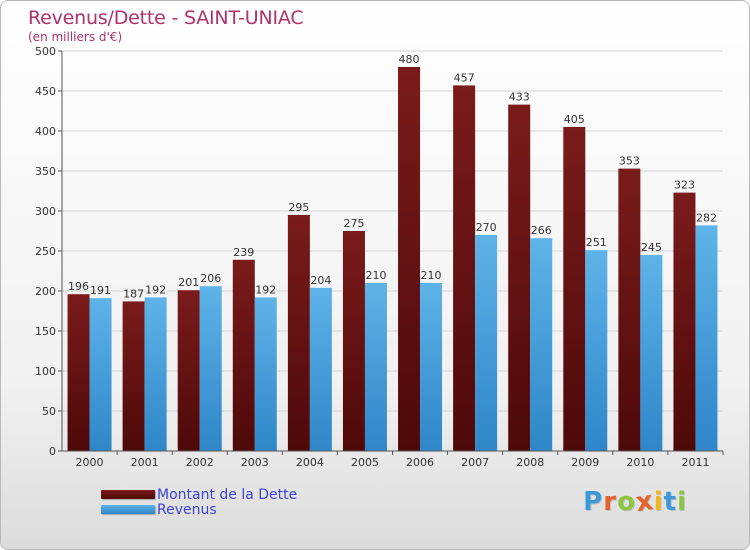  What do you see at coordinates (145, 462) in the screenshot?
I see `x-tick-label: 2001` at bounding box center [145, 462].